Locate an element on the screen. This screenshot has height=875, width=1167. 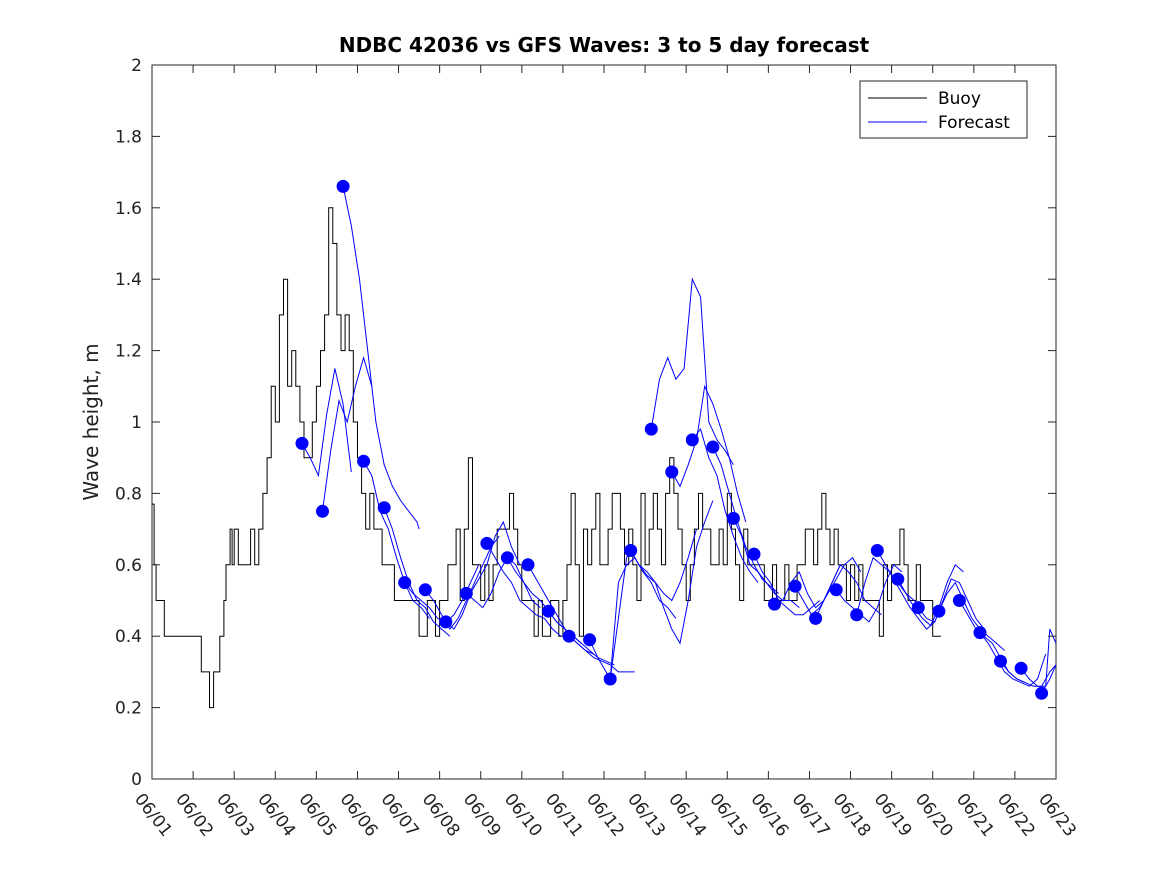
legend-forecast-label: Forecast is located at coordinates (974, 123).